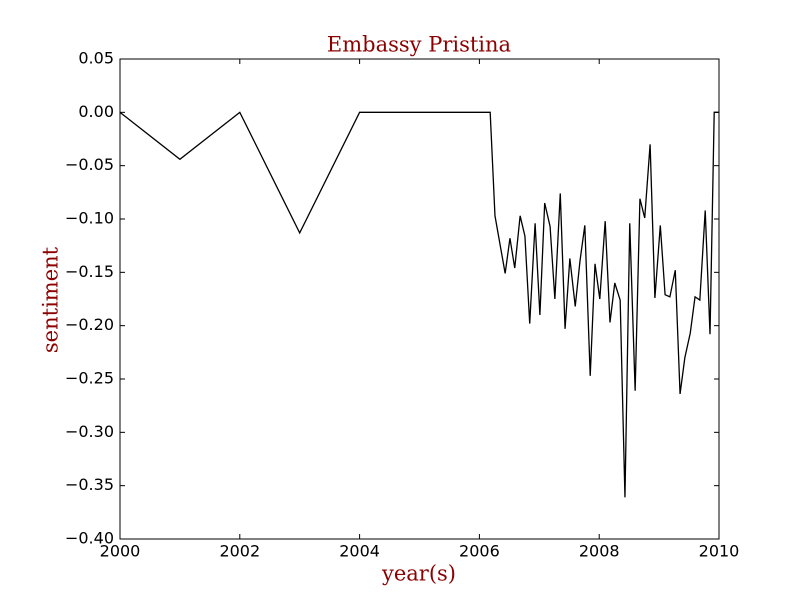  I want to click on y-tick-label: −0.30, so click(89, 431).